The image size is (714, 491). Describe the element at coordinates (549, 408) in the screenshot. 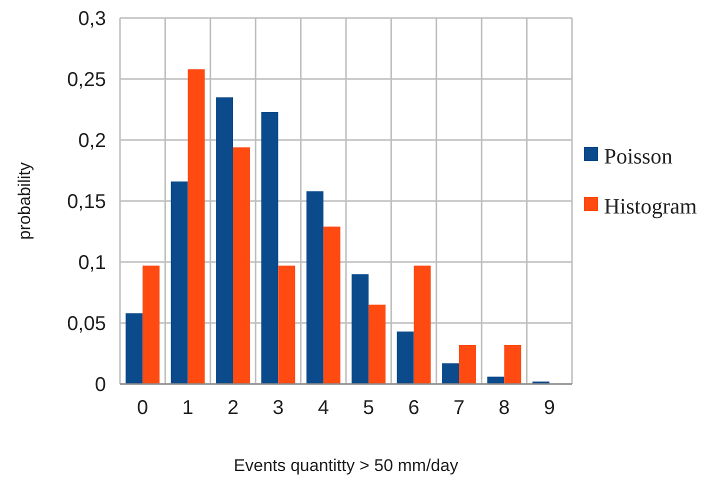

I see `x-tick-label: 9` at that location.